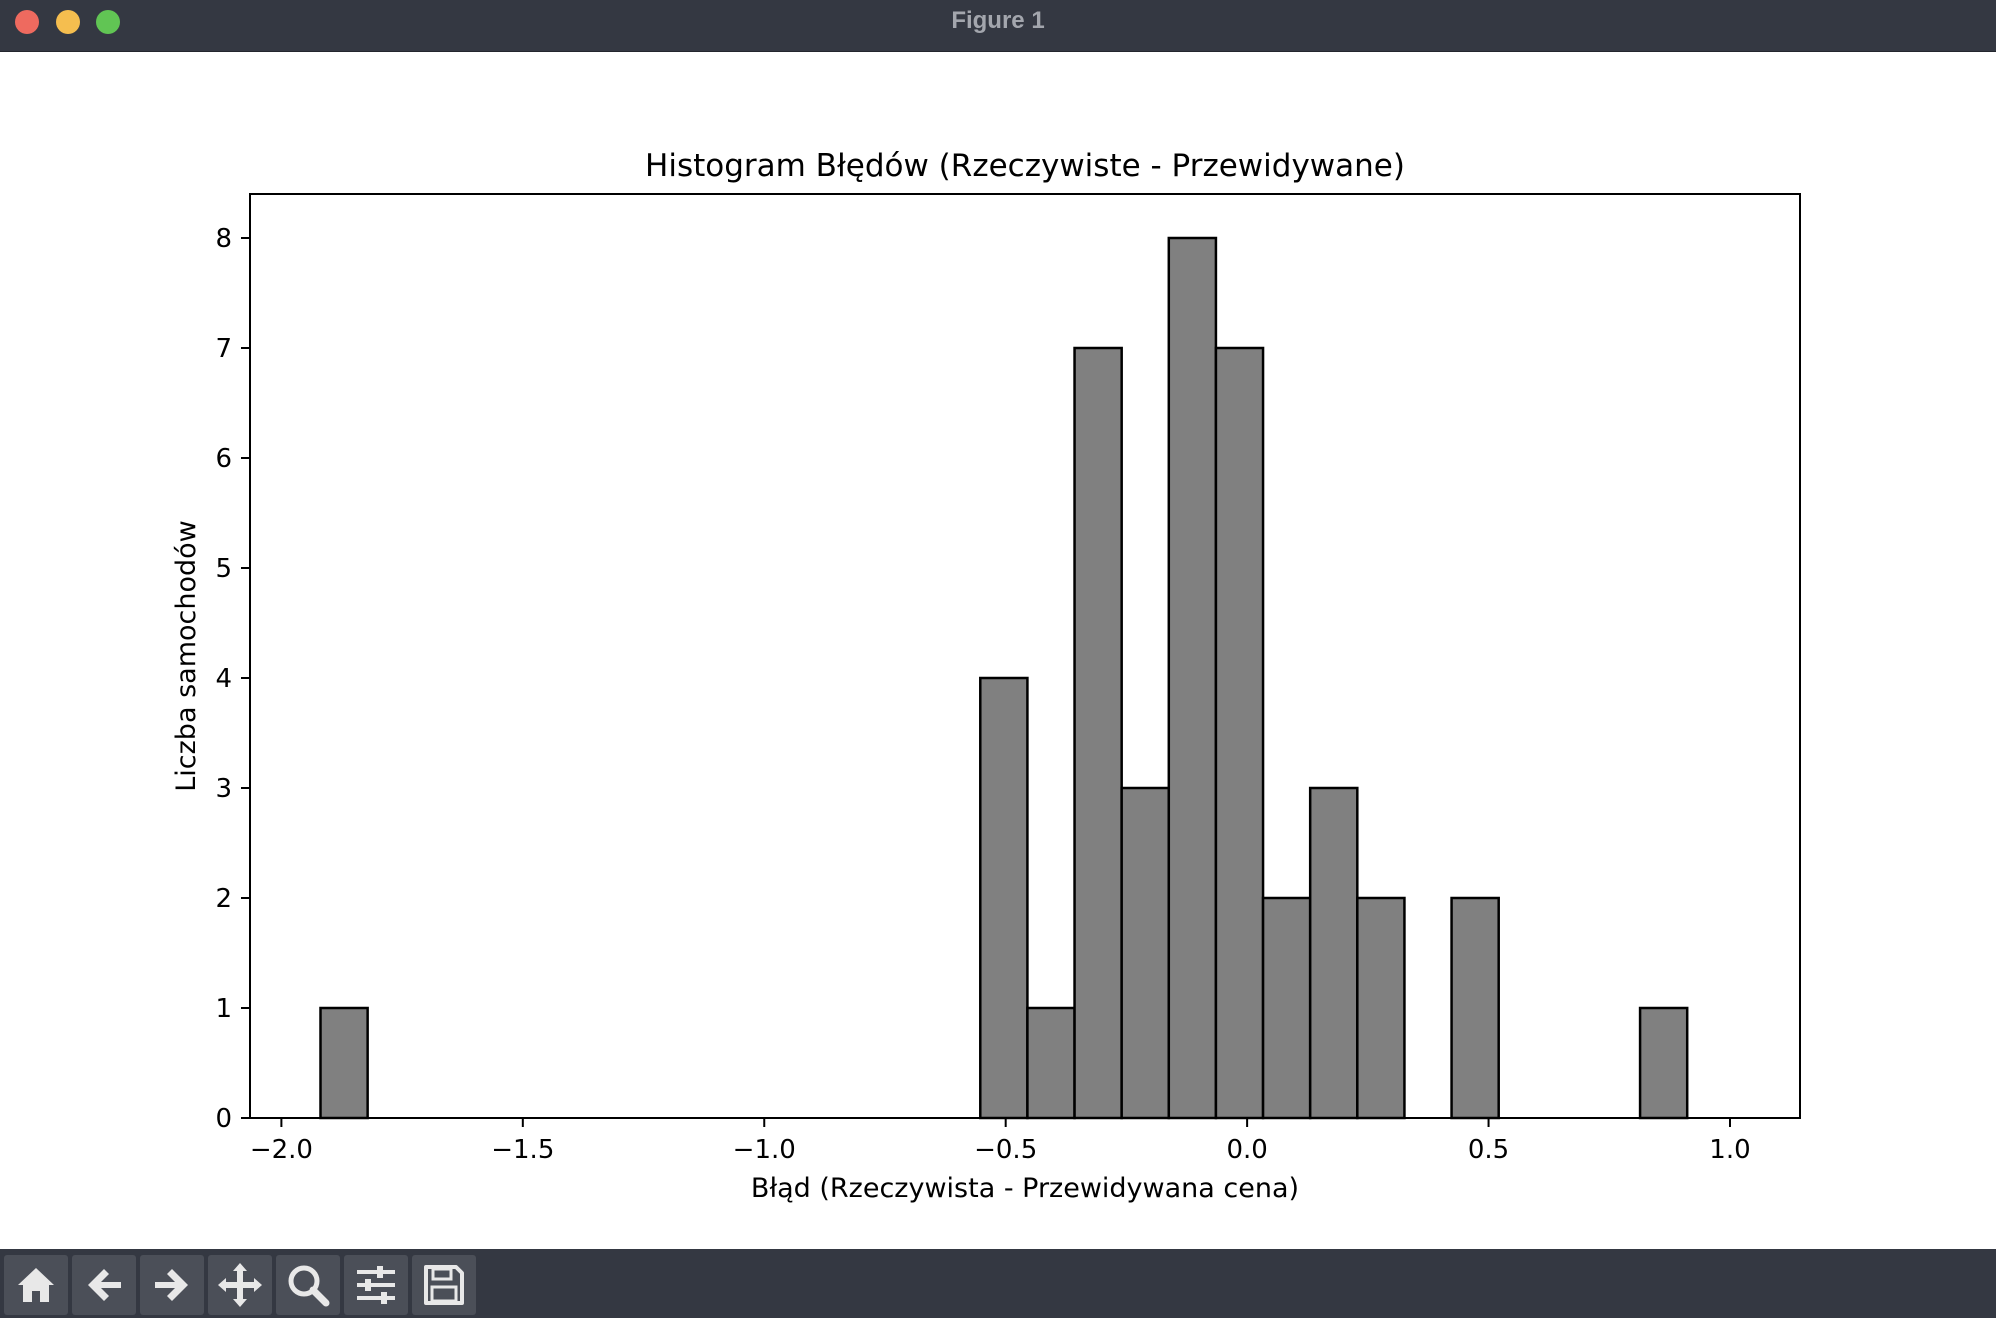  What do you see at coordinates (223, 569) in the screenshot?
I see `y-tick-label: 5` at bounding box center [223, 569].